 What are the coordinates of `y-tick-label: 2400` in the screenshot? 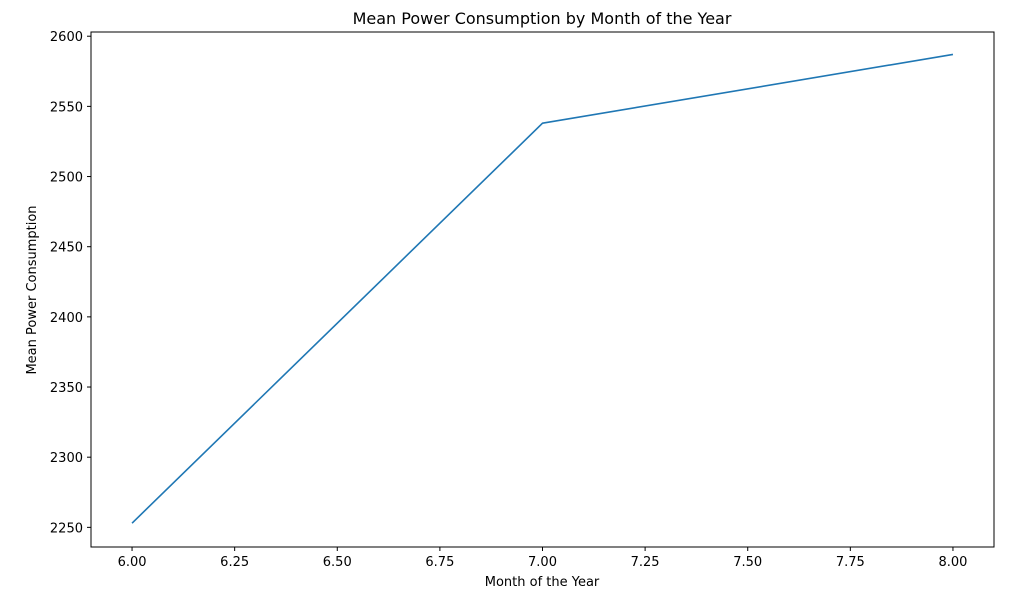 It's located at (66, 318).